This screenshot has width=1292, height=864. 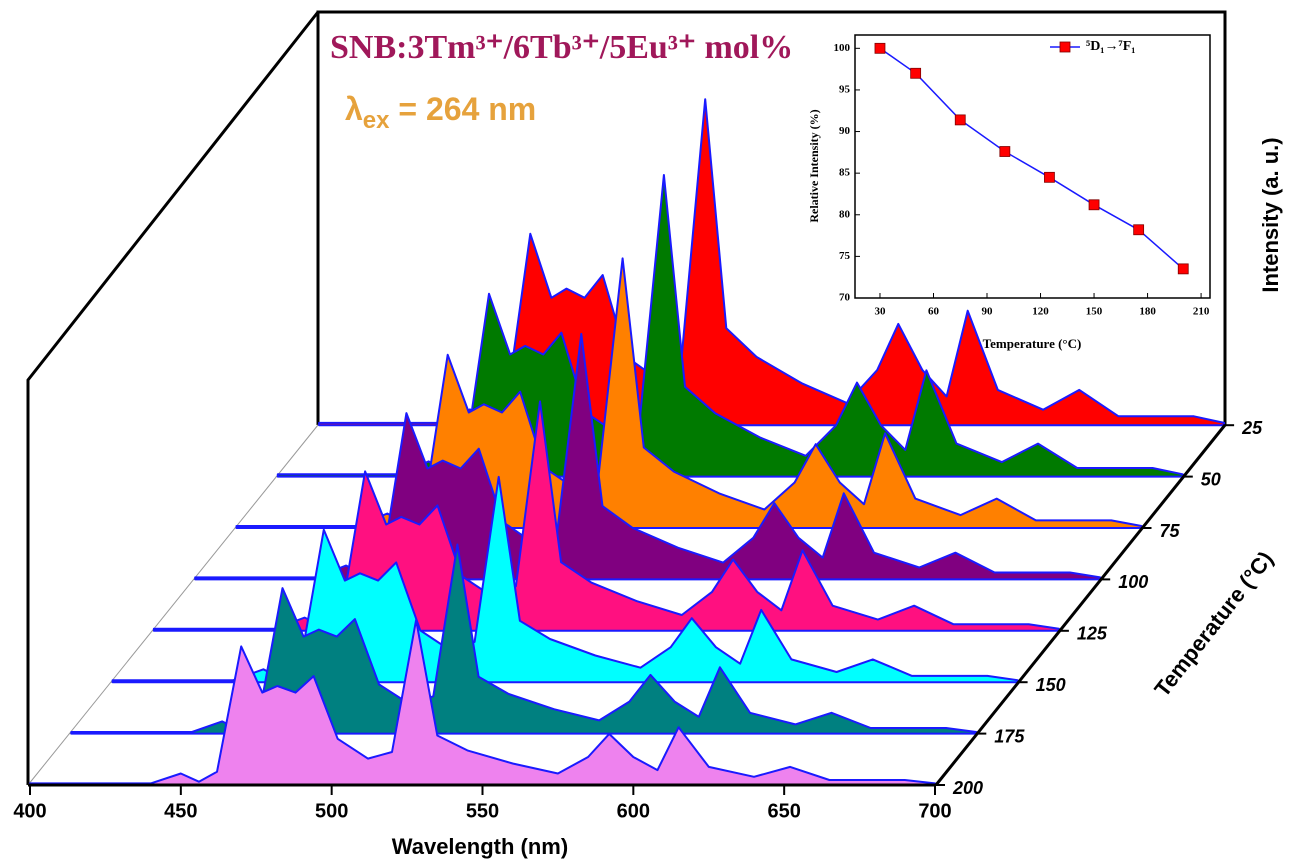 What do you see at coordinates (1133, 582) in the screenshot?
I see `z-tick-label: 100` at bounding box center [1133, 582].